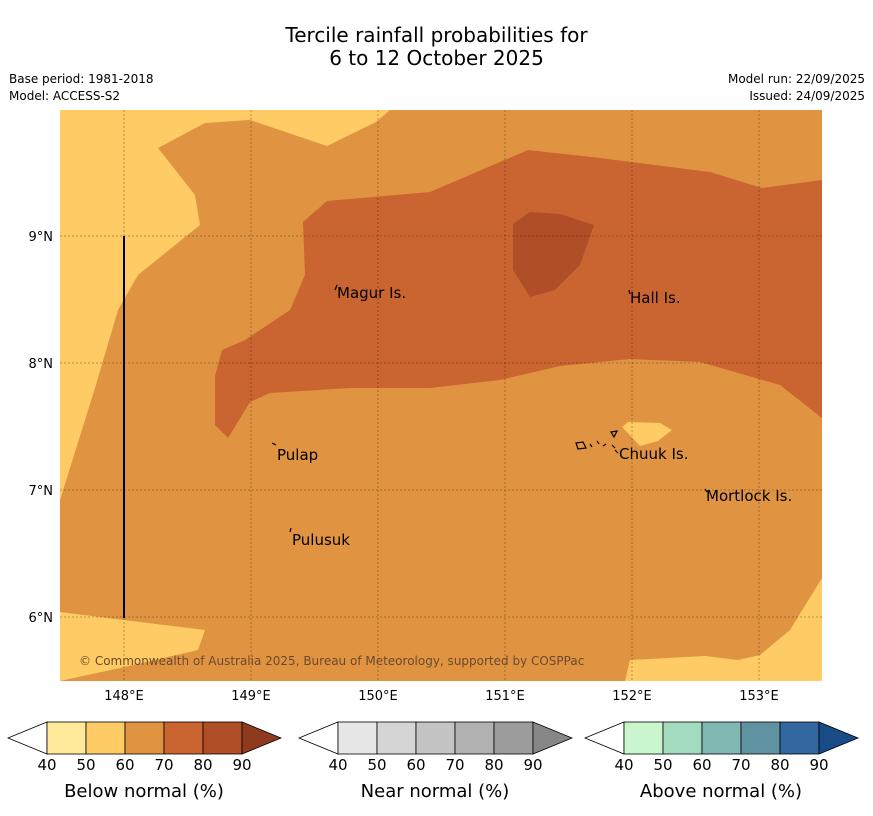  I want to click on meta-left: Base period: 1981-2018 Model: ACCESS-S2, so click(81, 88).